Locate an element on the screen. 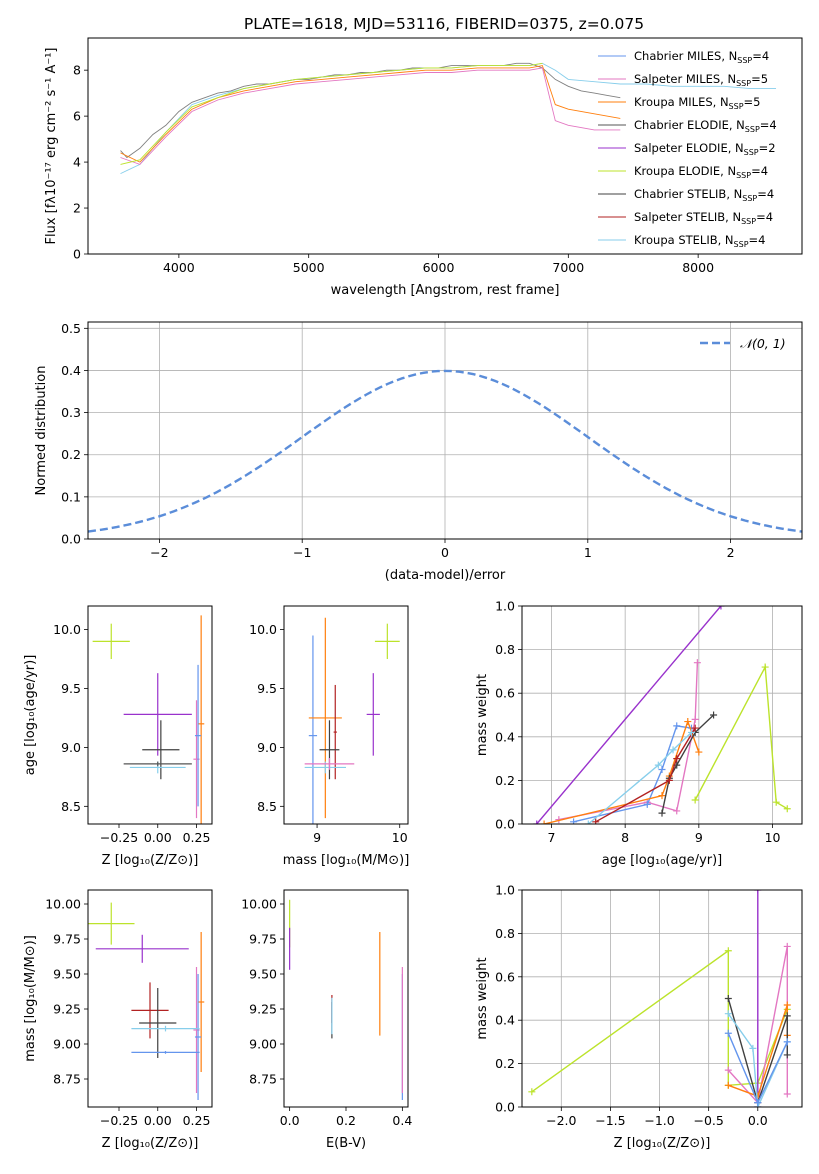 The width and height of the screenshot is (819, 1174). y-tick-label: 0.8 is located at coordinates (505, 649).